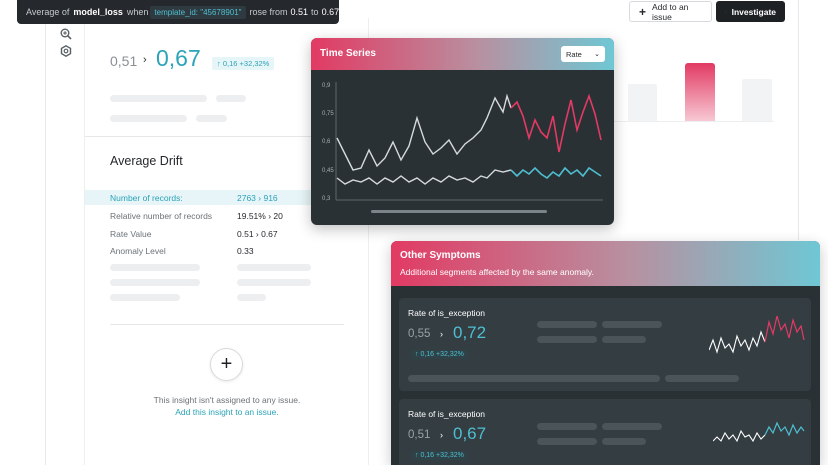  Describe the element at coordinates (131, 234) in the screenshot. I see `drift-row-label: Rate Value` at that location.